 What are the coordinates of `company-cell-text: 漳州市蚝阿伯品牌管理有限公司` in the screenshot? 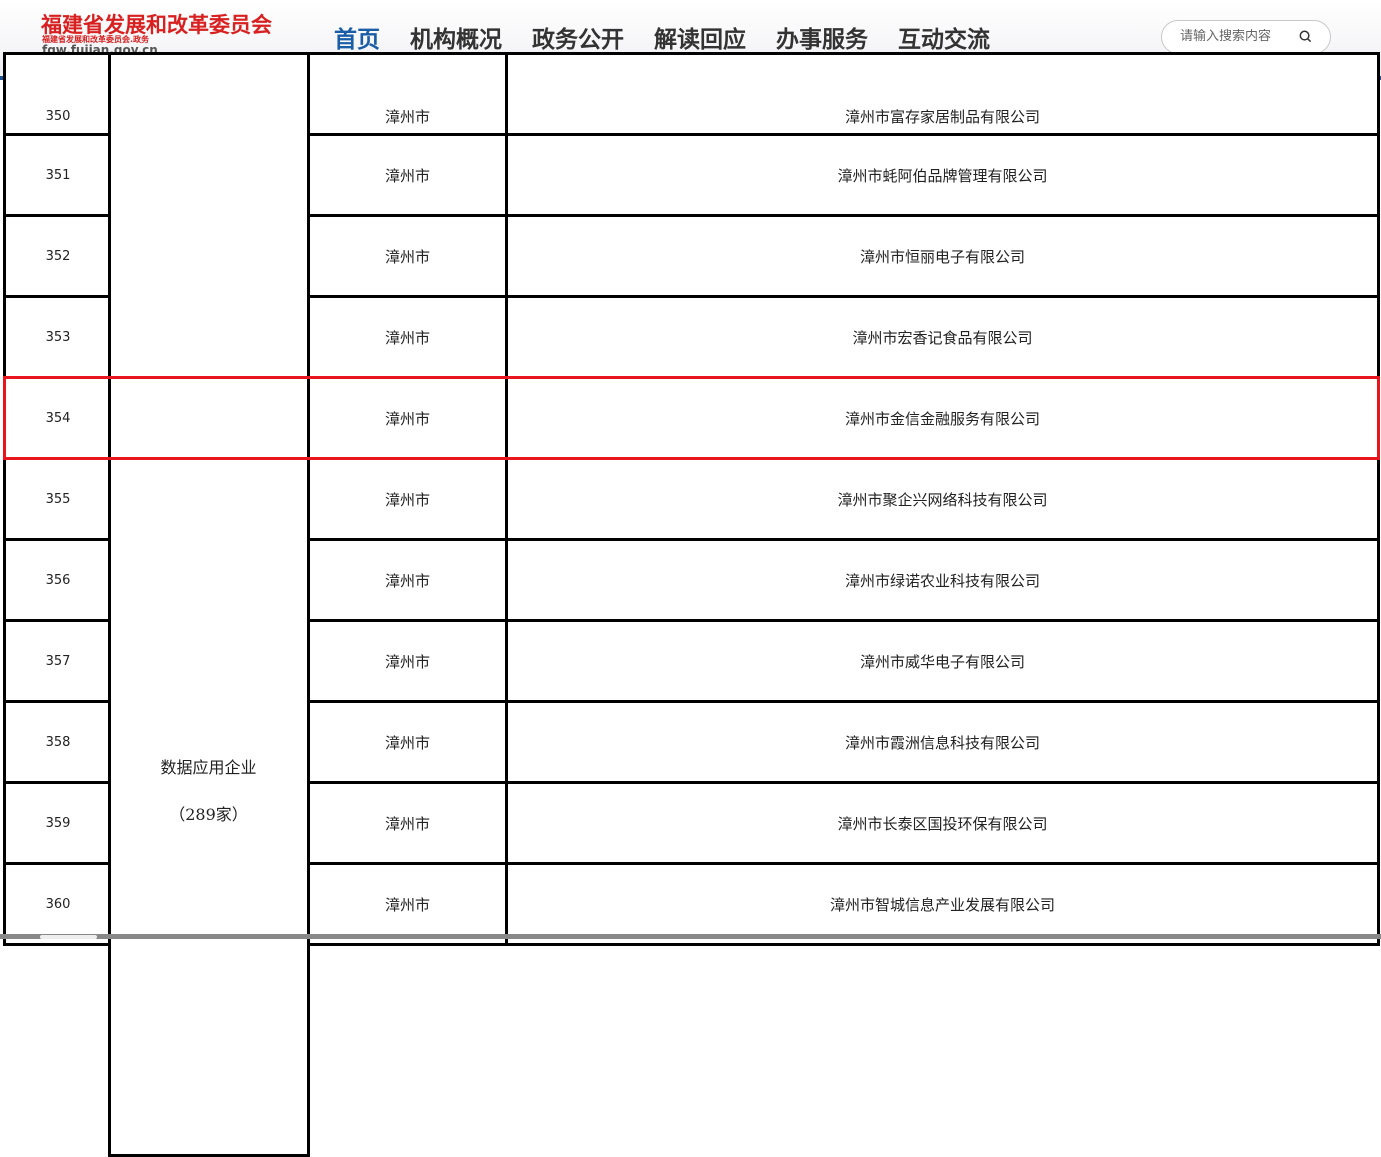 It's located at (942, 175).